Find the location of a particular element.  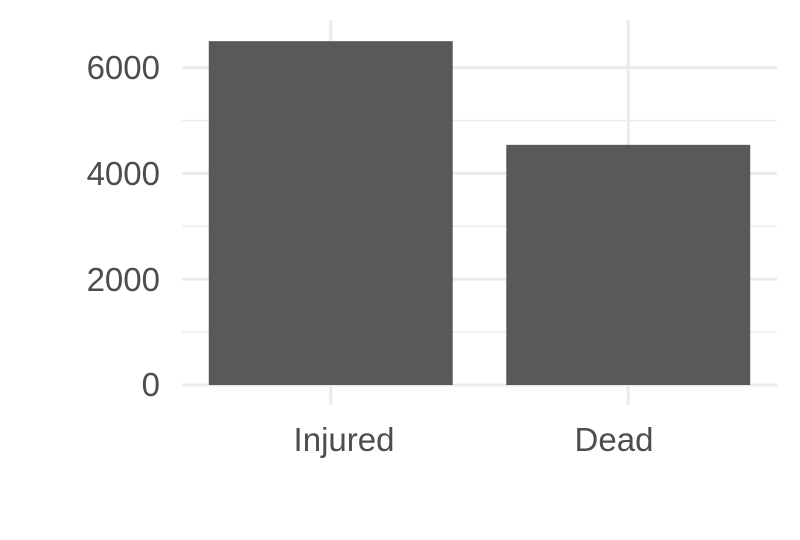

y-tick-label-0: 0 is located at coordinates (151, 384).